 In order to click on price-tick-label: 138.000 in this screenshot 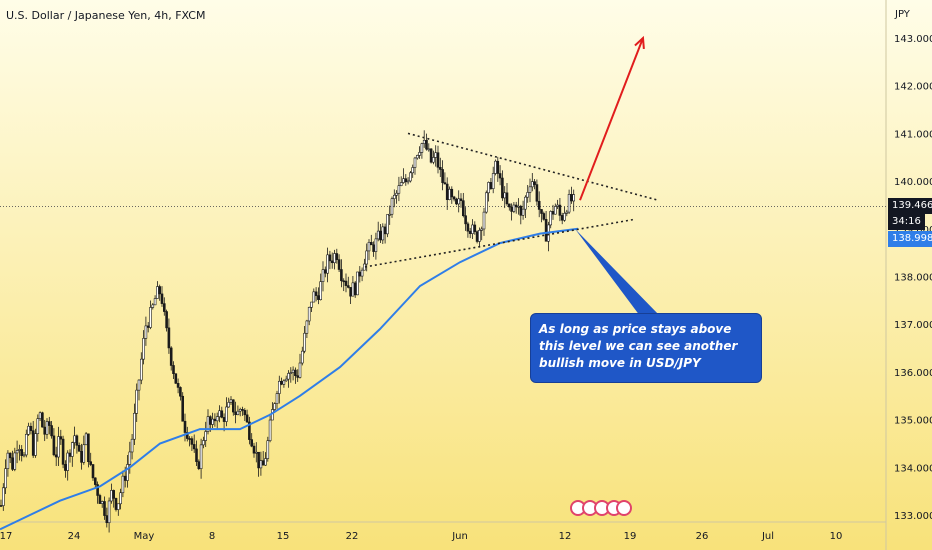, I will do `click(913, 278)`.